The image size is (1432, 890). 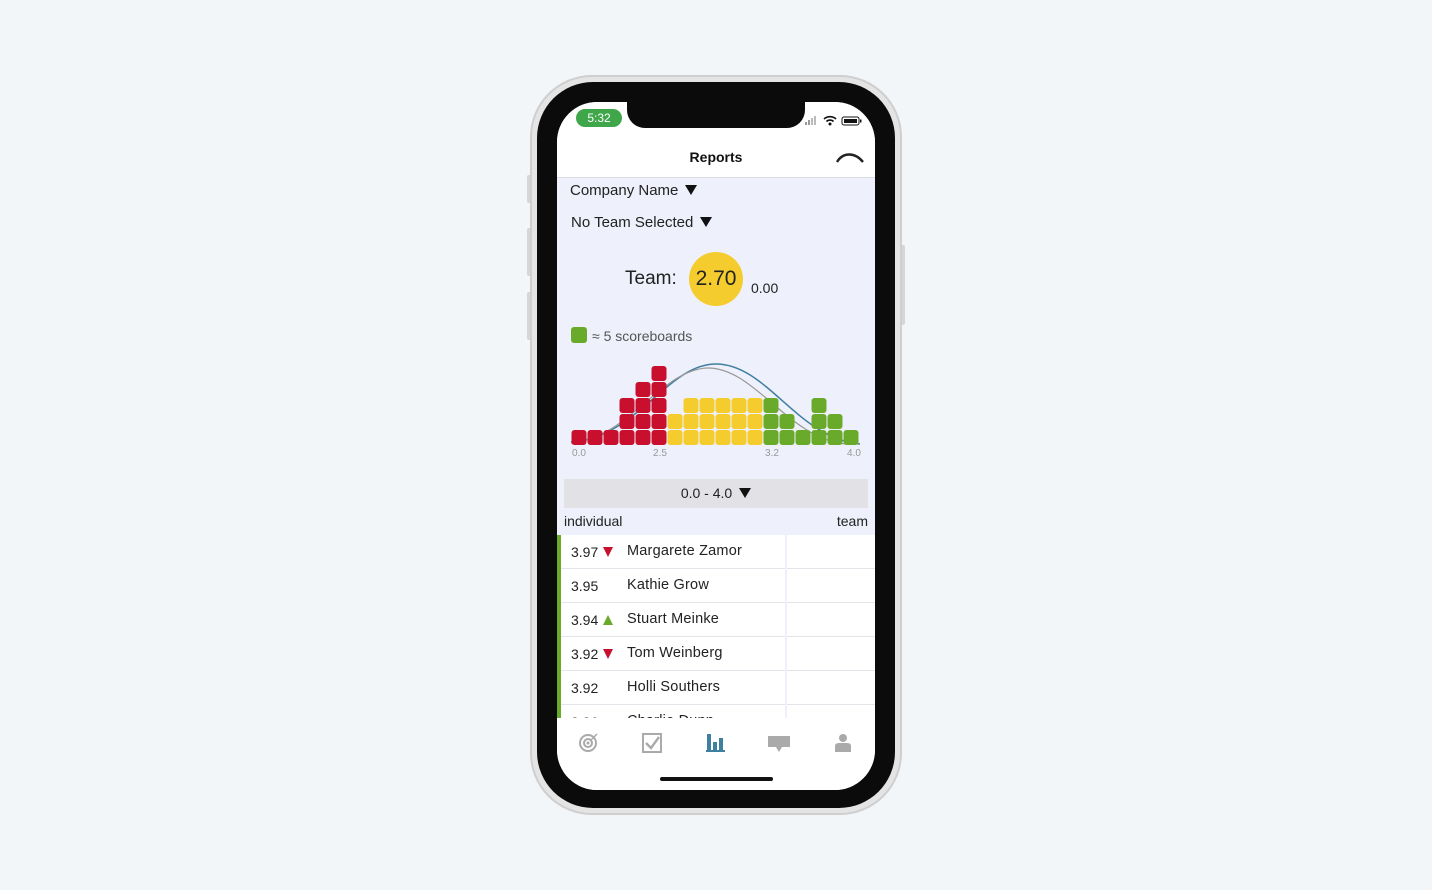 What do you see at coordinates (716, 711) in the screenshot?
I see `list-row: 3.86 Charlie Dunn` at bounding box center [716, 711].